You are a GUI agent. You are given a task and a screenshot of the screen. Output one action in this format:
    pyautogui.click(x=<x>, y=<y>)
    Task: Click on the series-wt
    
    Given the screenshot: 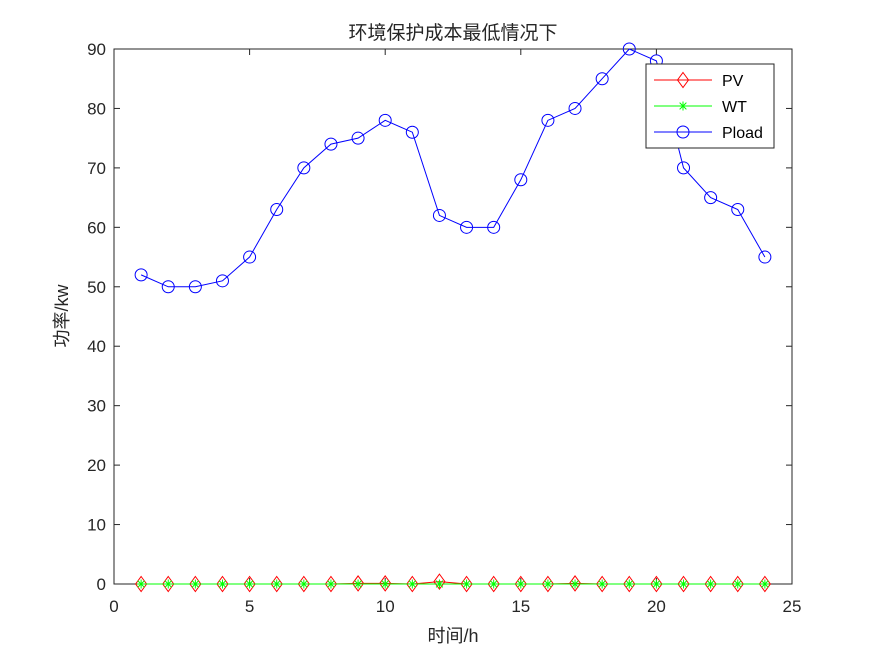 What is the action you would take?
    pyautogui.click(x=453, y=584)
    